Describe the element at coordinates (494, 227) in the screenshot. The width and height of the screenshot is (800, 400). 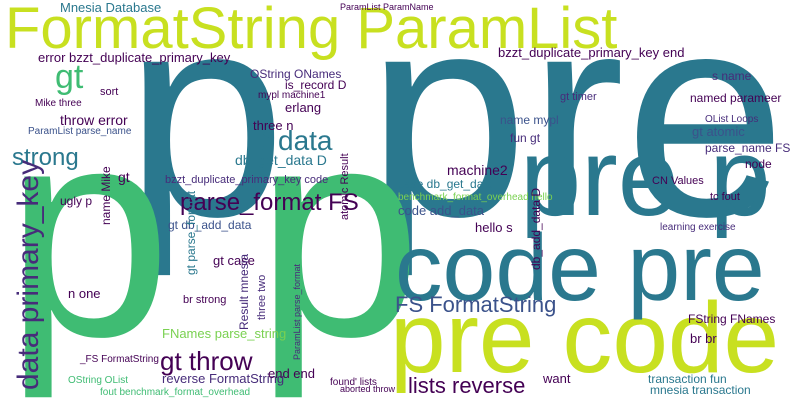
I see `word: hello s` at that location.